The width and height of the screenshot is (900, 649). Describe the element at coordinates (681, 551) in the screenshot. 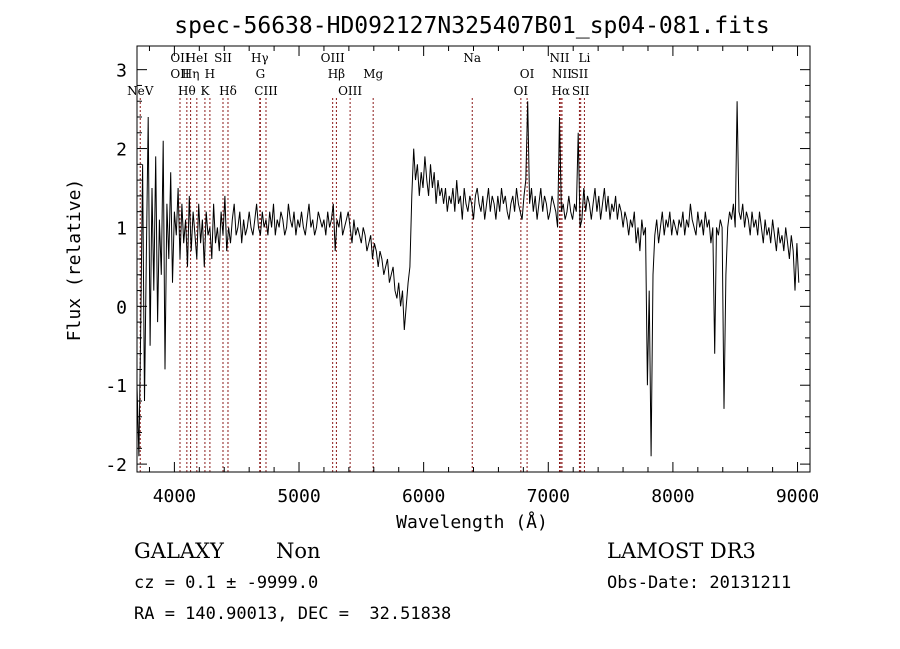

I see `survey-name: LAMOST DR3` at that location.